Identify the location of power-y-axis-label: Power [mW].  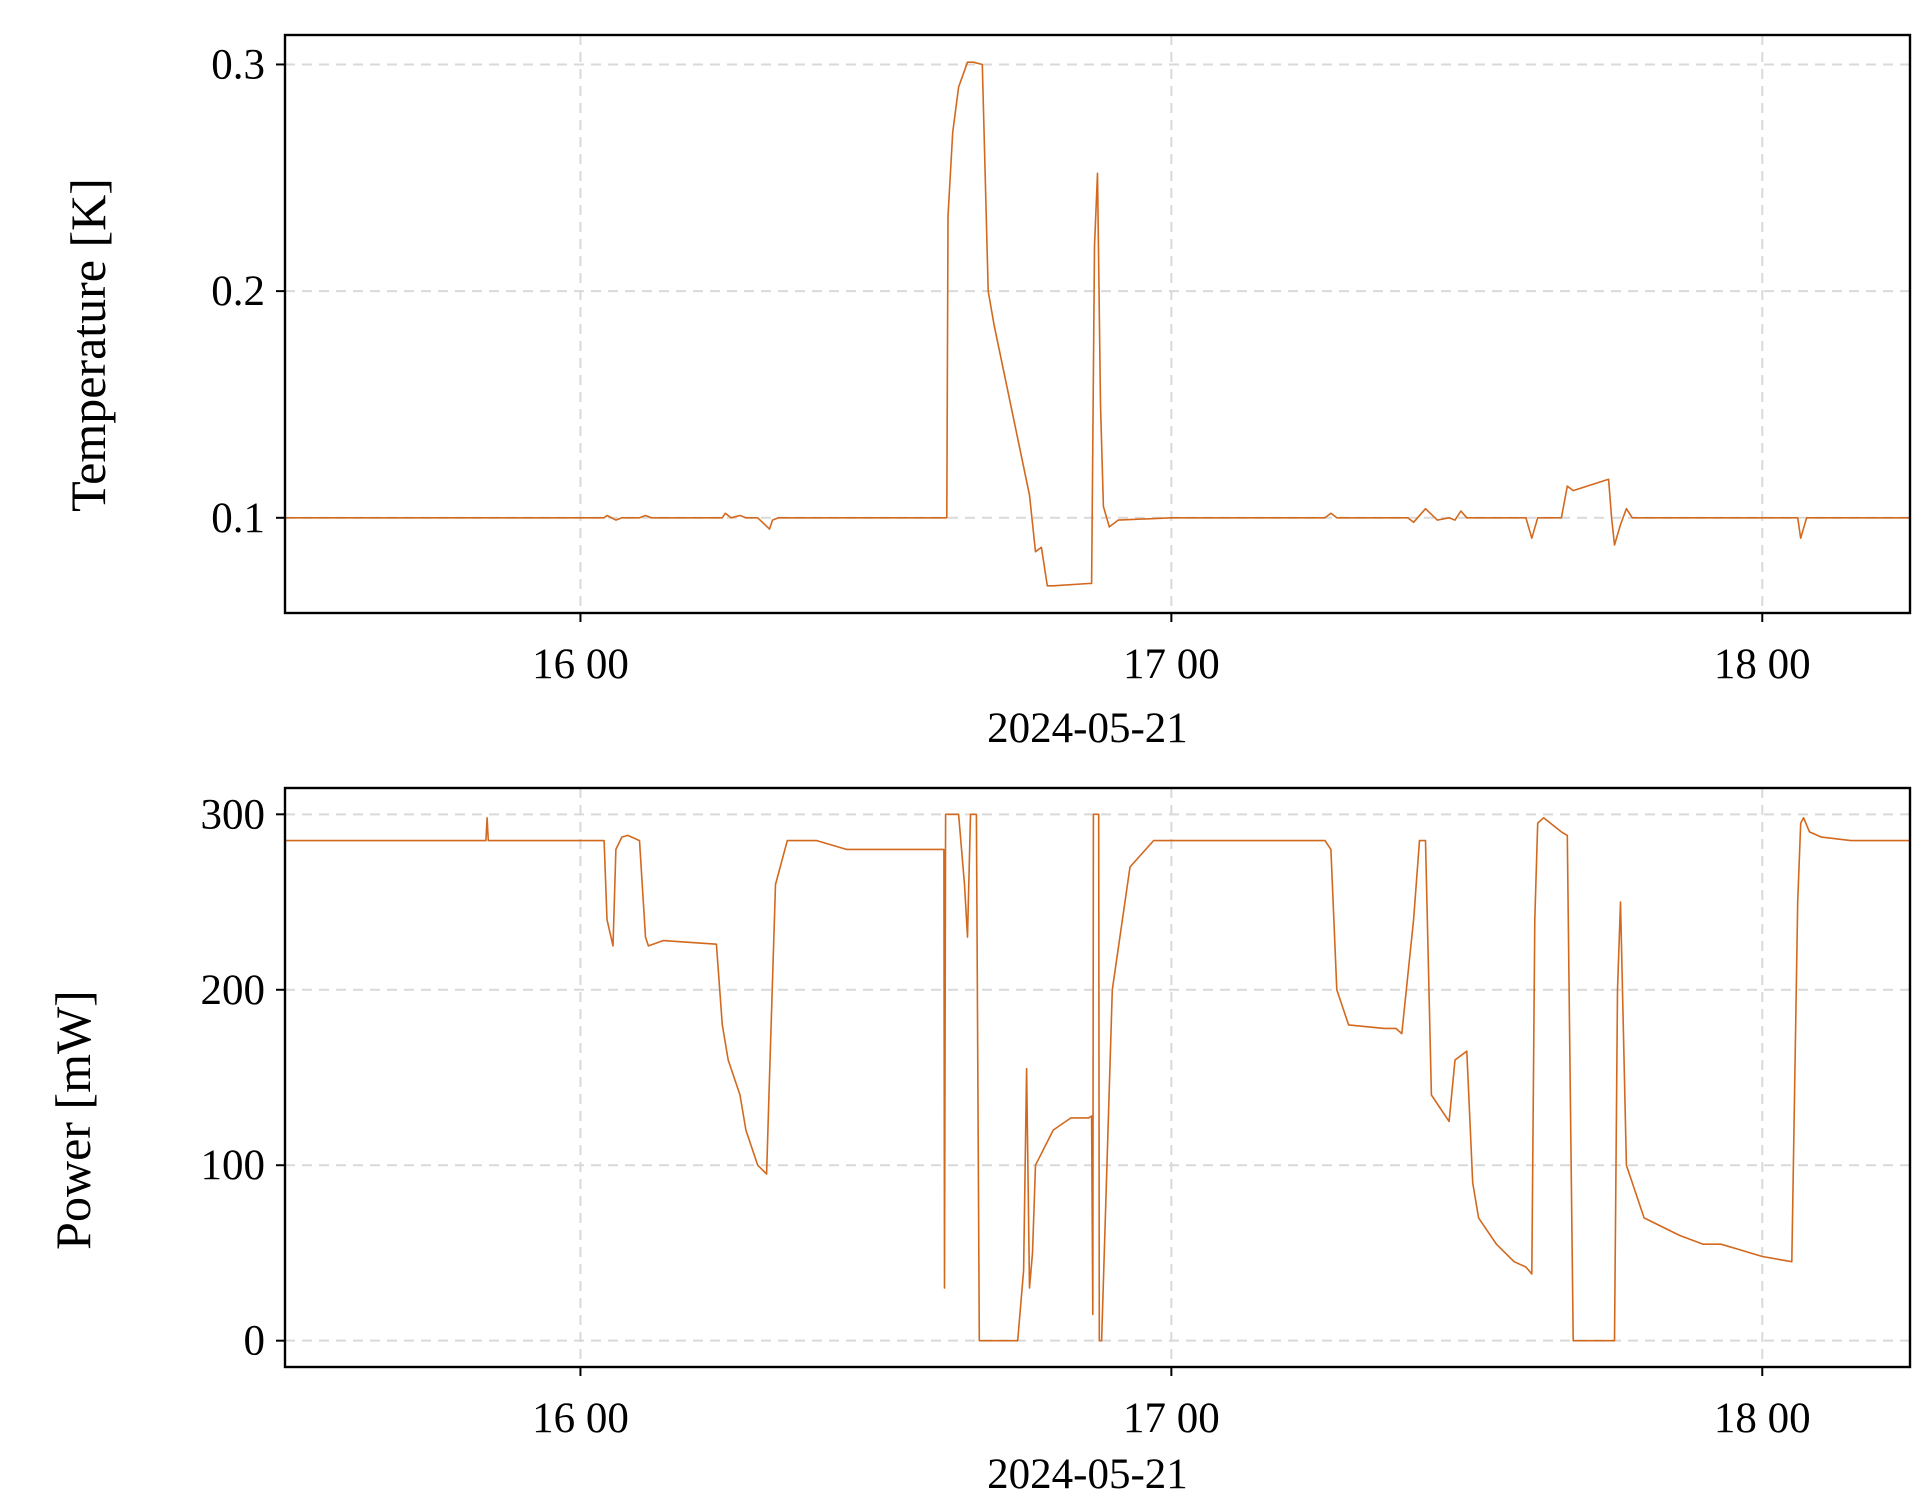
(73, 1120).